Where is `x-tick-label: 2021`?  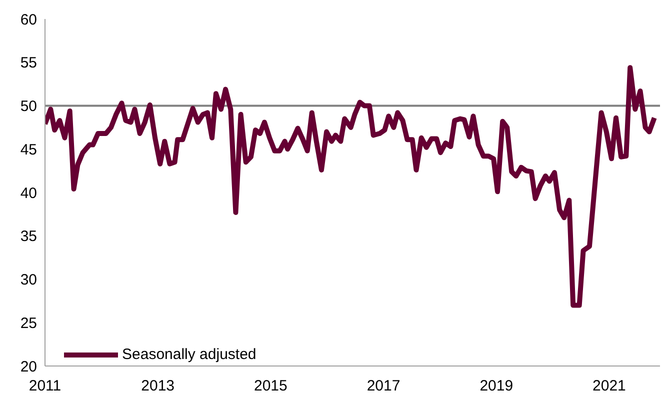 x-tick-label: 2021 is located at coordinates (609, 386).